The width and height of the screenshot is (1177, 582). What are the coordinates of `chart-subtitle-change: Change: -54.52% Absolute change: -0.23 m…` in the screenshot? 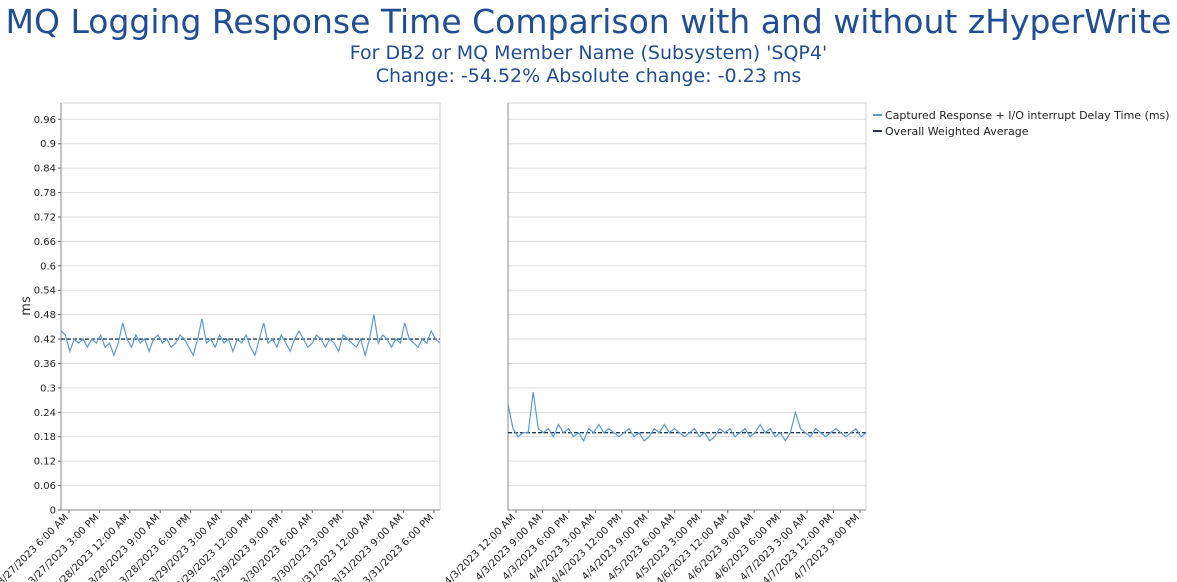 It's located at (588, 76).